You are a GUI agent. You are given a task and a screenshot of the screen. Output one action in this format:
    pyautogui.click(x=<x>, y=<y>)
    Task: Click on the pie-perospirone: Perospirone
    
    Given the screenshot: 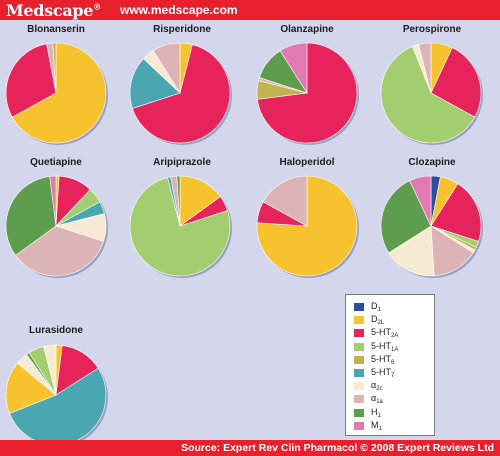 What is the action you would take?
    pyautogui.click(x=431, y=84)
    